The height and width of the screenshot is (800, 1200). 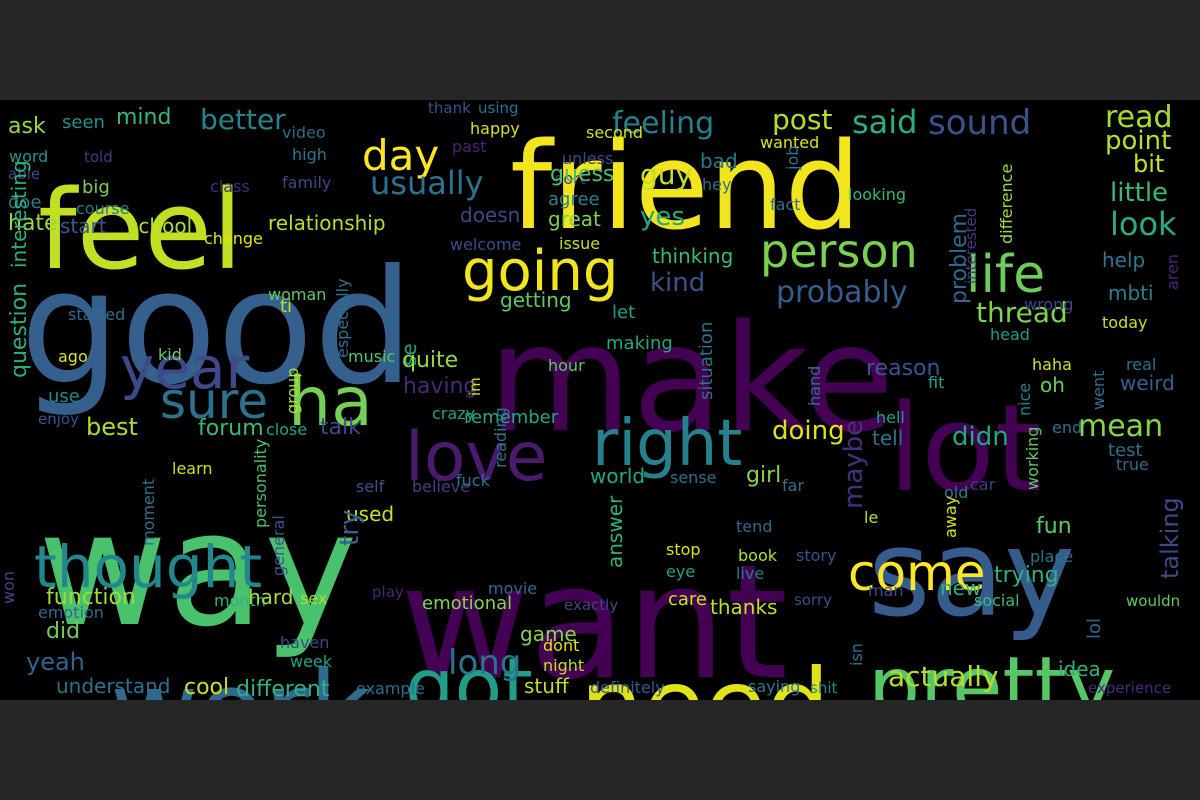 What do you see at coordinates (278, 545) in the screenshot?
I see `word-general: general` at bounding box center [278, 545].